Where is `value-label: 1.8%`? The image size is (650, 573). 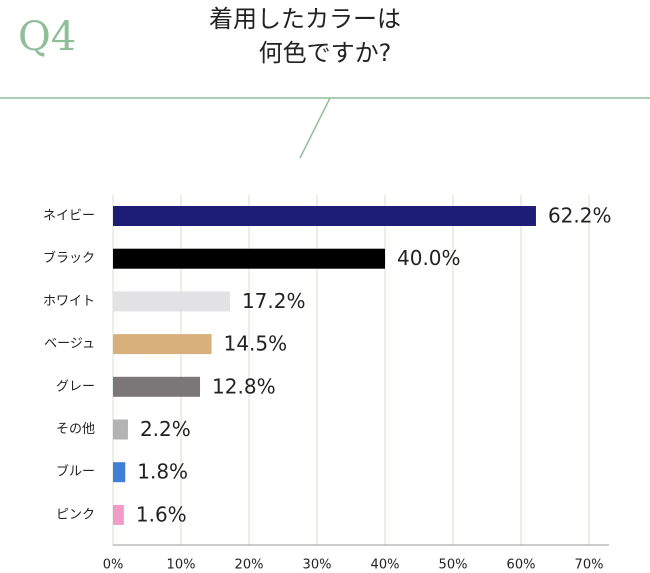 value-label: 1.8% is located at coordinates (162, 472).